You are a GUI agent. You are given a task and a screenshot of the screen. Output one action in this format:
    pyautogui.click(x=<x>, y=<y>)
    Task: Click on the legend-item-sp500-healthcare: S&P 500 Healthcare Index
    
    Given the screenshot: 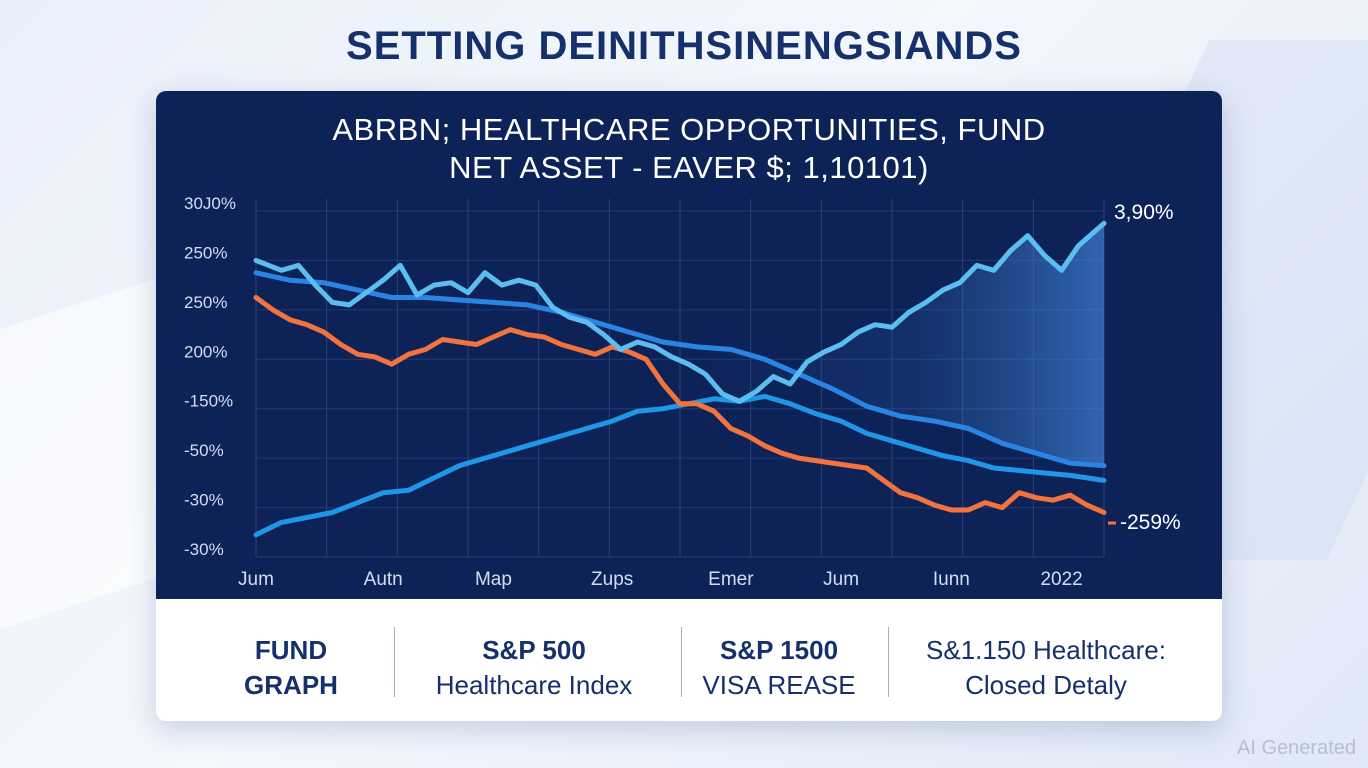 What is the action you would take?
    pyautogui.click(x=534, y=668)
    